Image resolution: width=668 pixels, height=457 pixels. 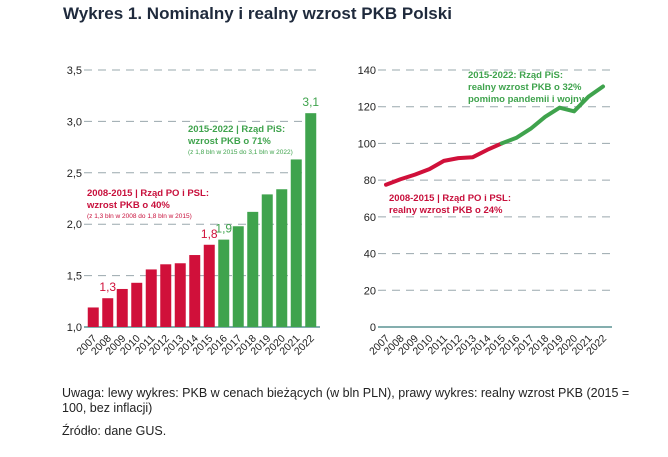 I want to click on bar-2009, so click(x=122, y=307).